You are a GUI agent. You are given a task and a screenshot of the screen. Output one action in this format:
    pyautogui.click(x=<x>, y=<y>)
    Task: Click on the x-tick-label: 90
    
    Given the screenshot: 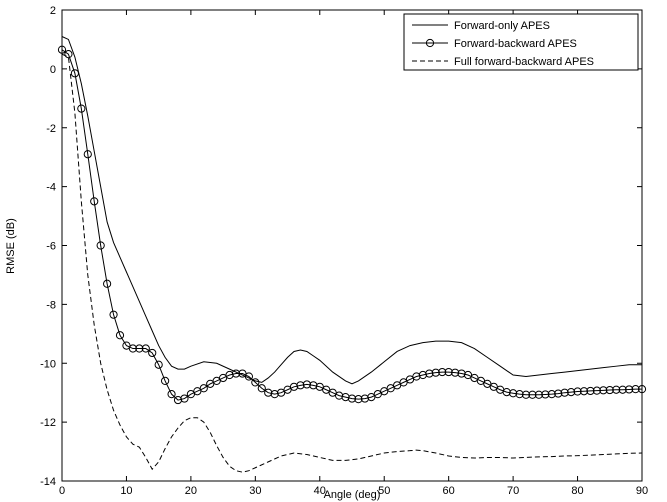 What is the action you would take?
    pyautogui.click(x=642, y=491)
    